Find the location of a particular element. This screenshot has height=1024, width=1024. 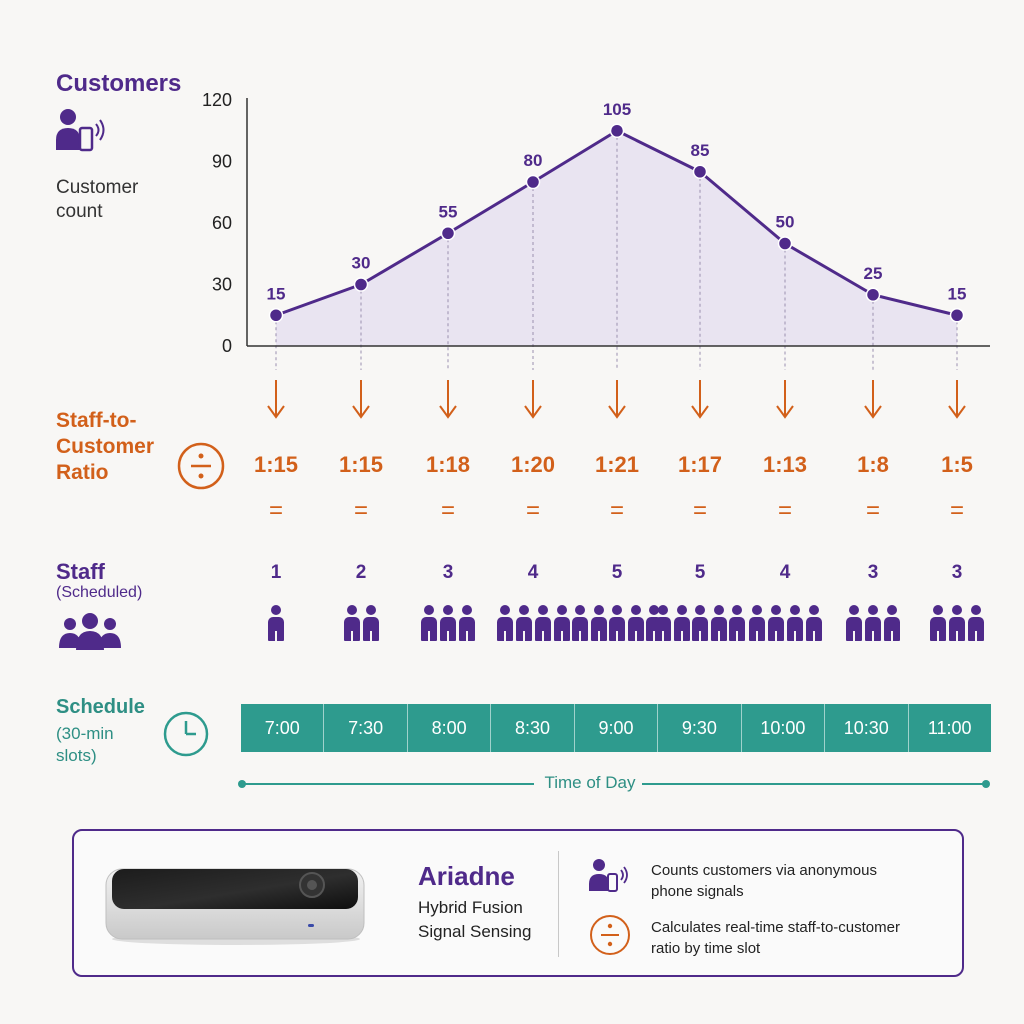

data-label: 80 is located at coordinates (533, 160).